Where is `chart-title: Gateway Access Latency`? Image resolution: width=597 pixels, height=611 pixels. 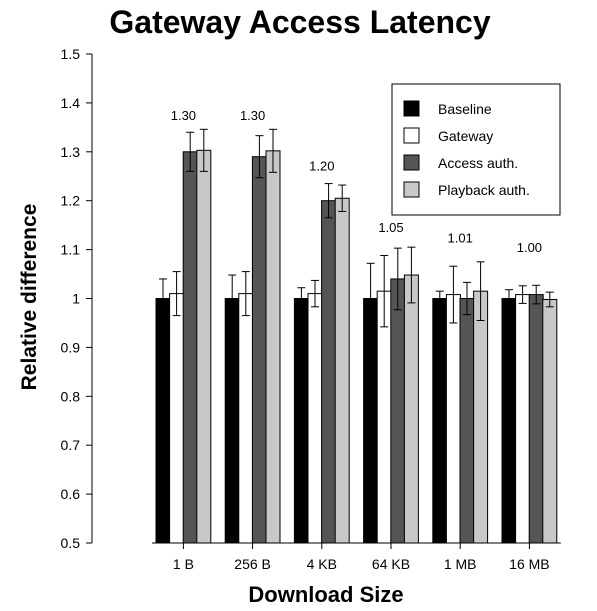
chart-title: Gateway Access Latency is located at coordinates (299, 22).